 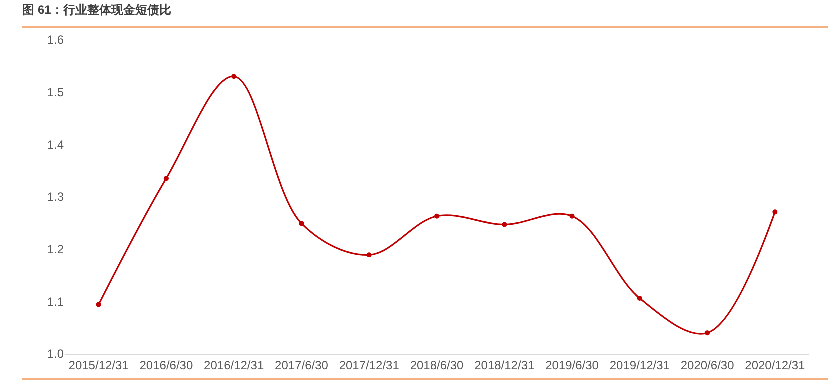 What do you see at coordinates (55, 93) in the screenshot?
I see `y-tick-label: 1.5` at bounding box center [55, 93].